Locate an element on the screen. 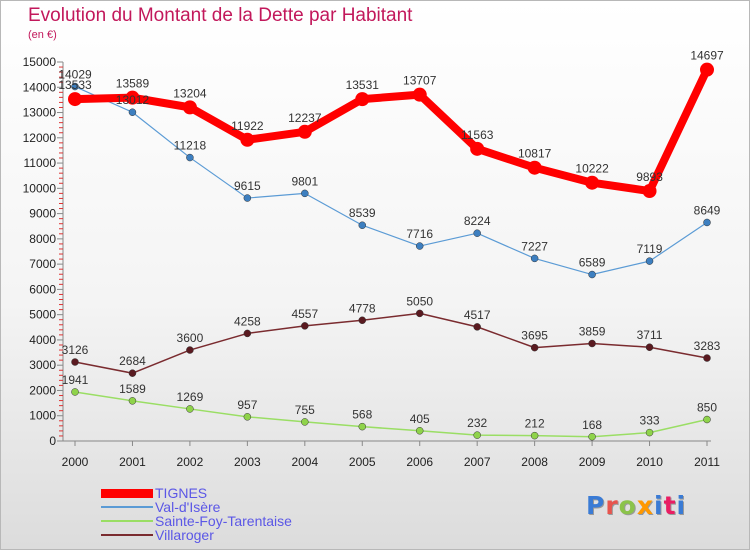 Image resolution: width=750 pixels, height=550 pixels. legend-item: TIGNES is located at coordinates (196, 493).